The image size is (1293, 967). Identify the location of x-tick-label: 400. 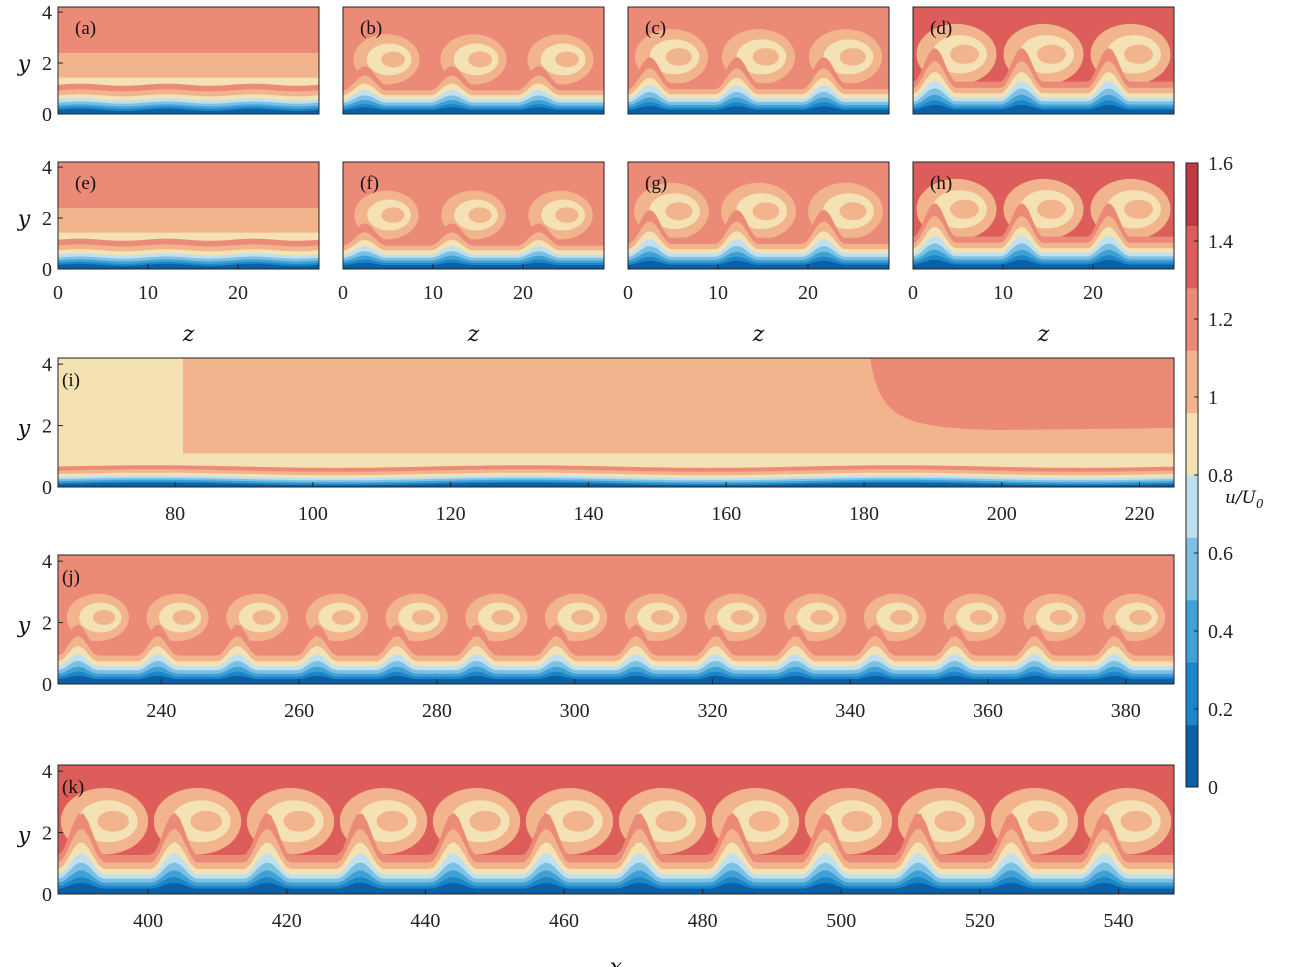
(148, 921).